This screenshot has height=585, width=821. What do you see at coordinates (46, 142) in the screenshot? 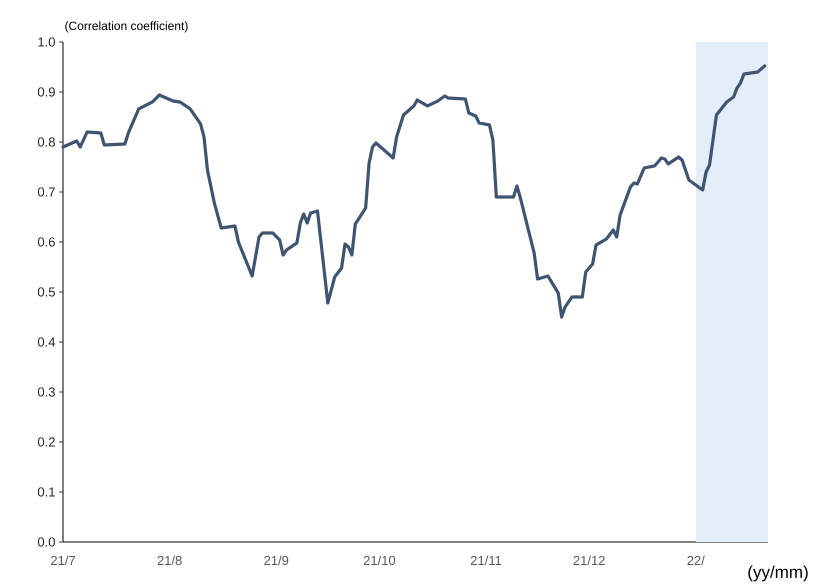
I see `y-tick-label: 0.8` at bounding box center [46, 142].